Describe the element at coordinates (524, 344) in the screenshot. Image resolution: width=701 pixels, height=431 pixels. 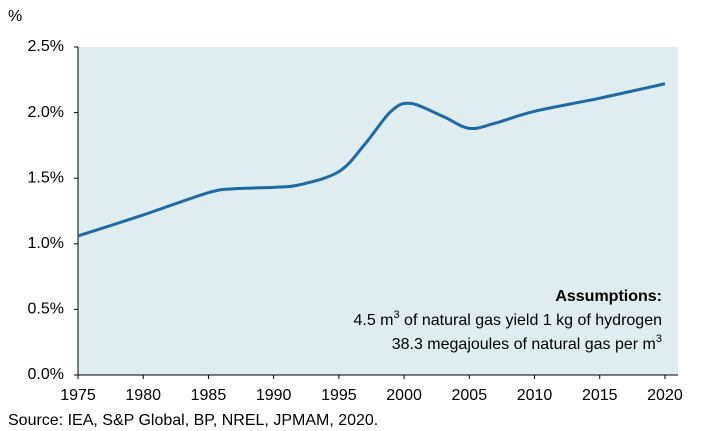
I see `annotation-text: 38.3 megajoules of natural gas per m` at that location.